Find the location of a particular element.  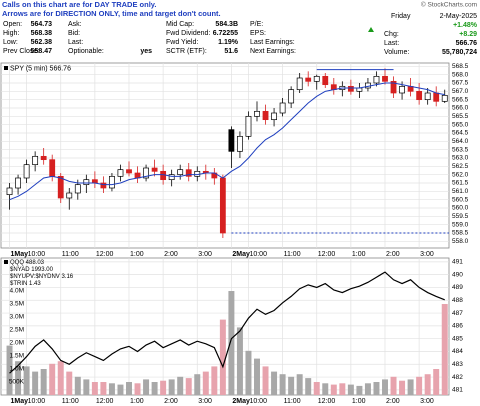

y-tick-label: 563.0 is located at coordinates (460, 158).